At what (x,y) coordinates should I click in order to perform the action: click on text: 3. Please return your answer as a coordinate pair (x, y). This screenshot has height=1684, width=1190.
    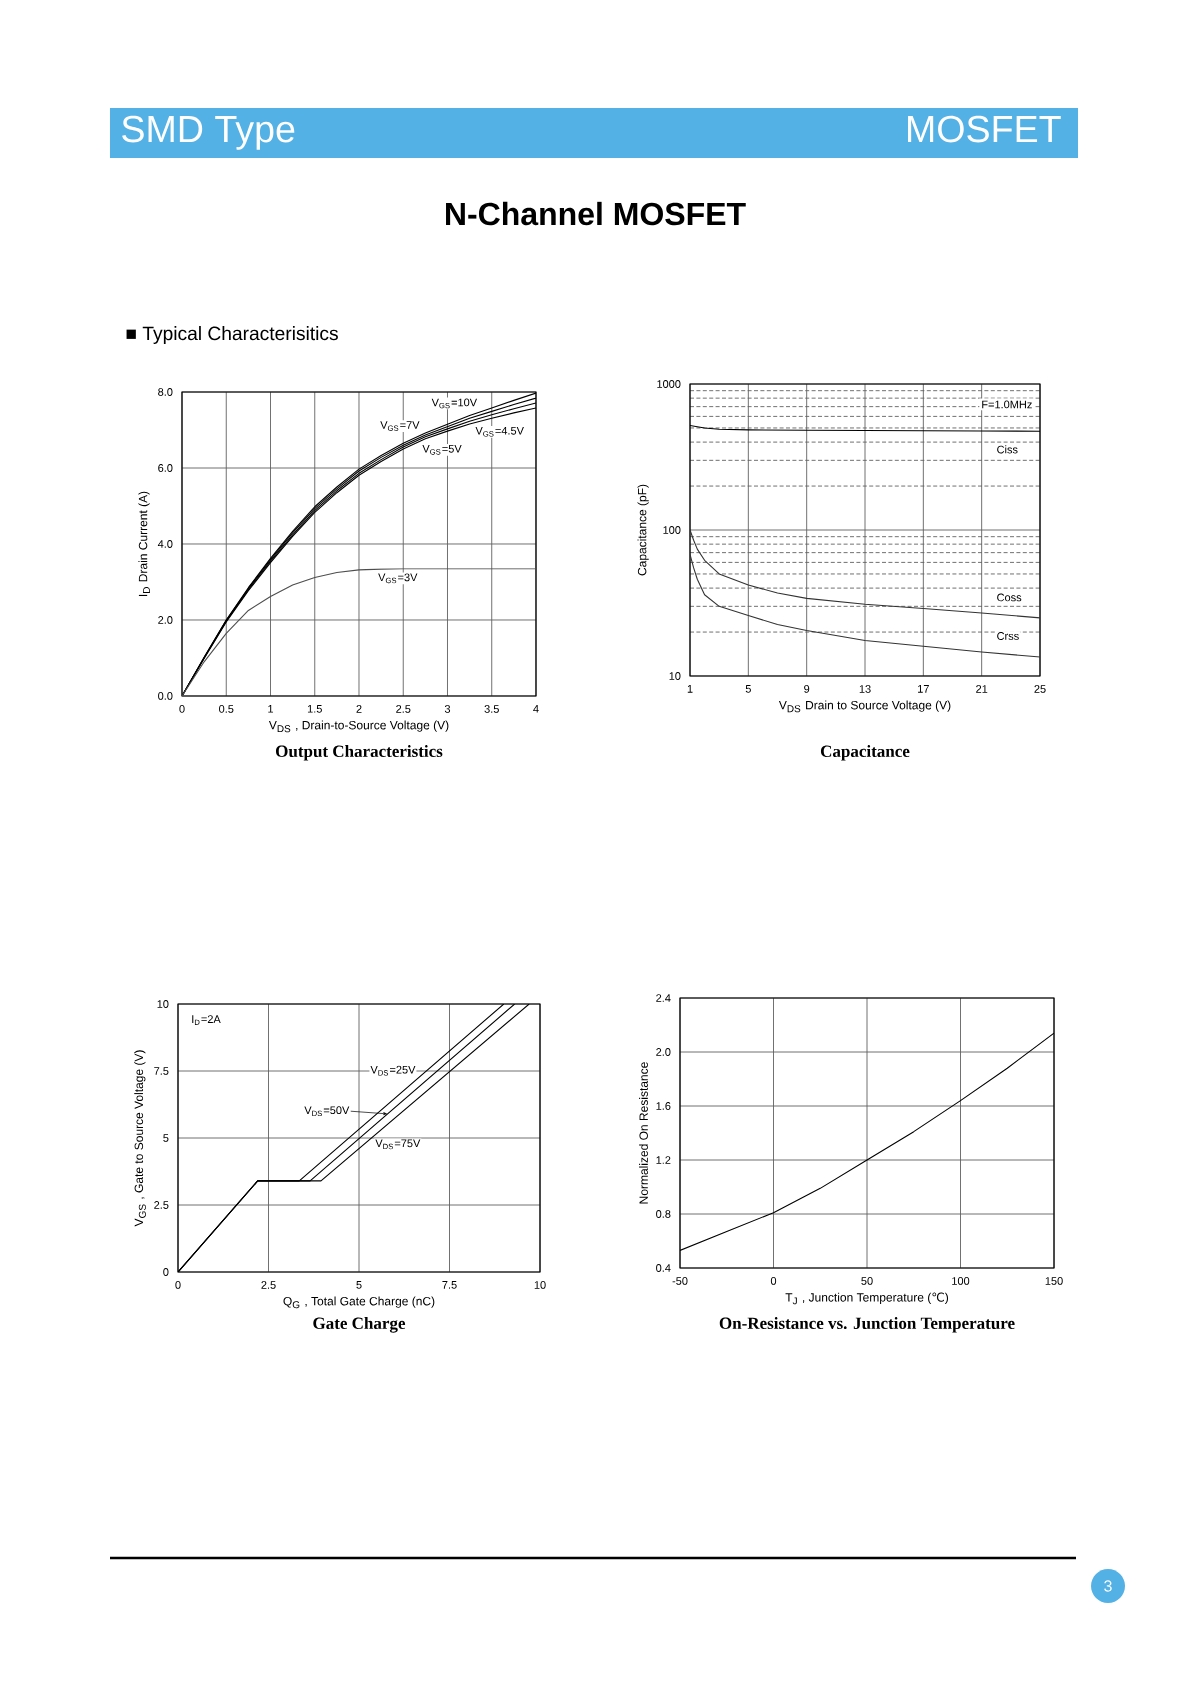
    Looking at the image, I should click on (1108, 1586).